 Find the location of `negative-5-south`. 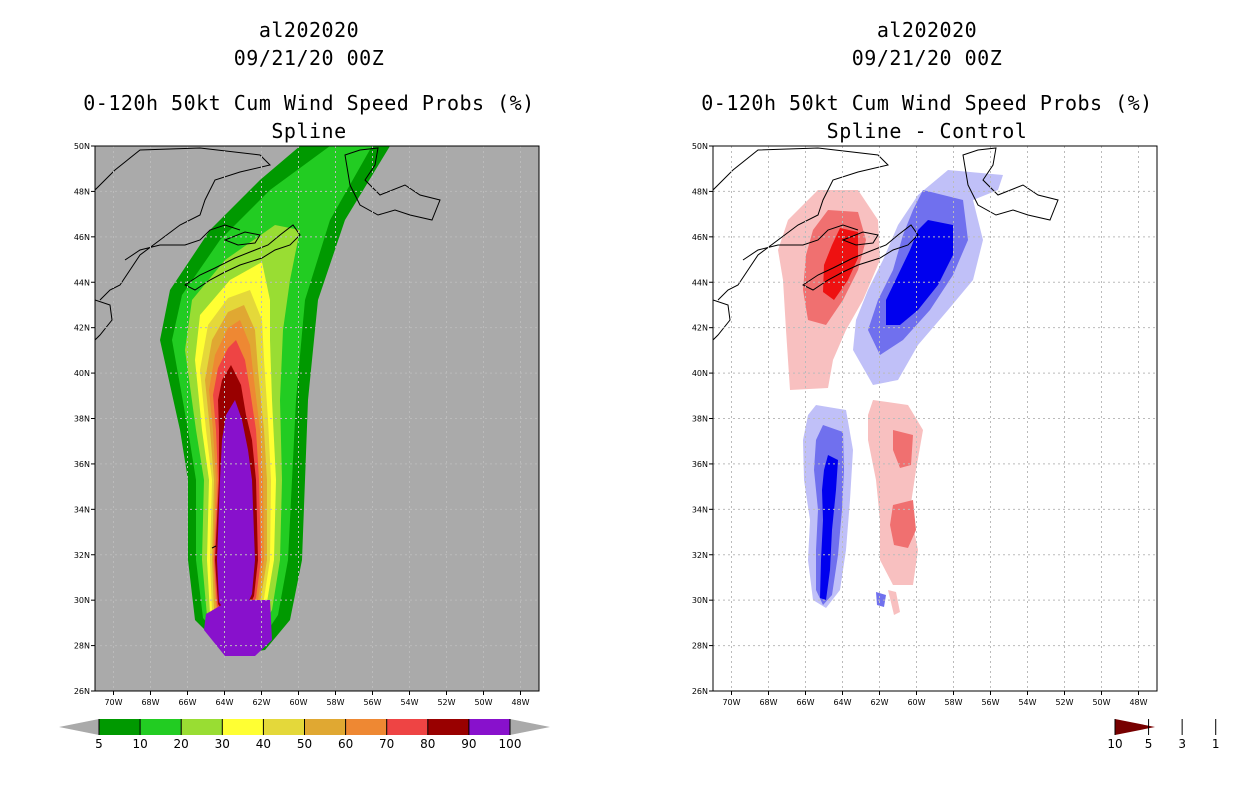

negative-5-south is located at coordinates (829, 527).